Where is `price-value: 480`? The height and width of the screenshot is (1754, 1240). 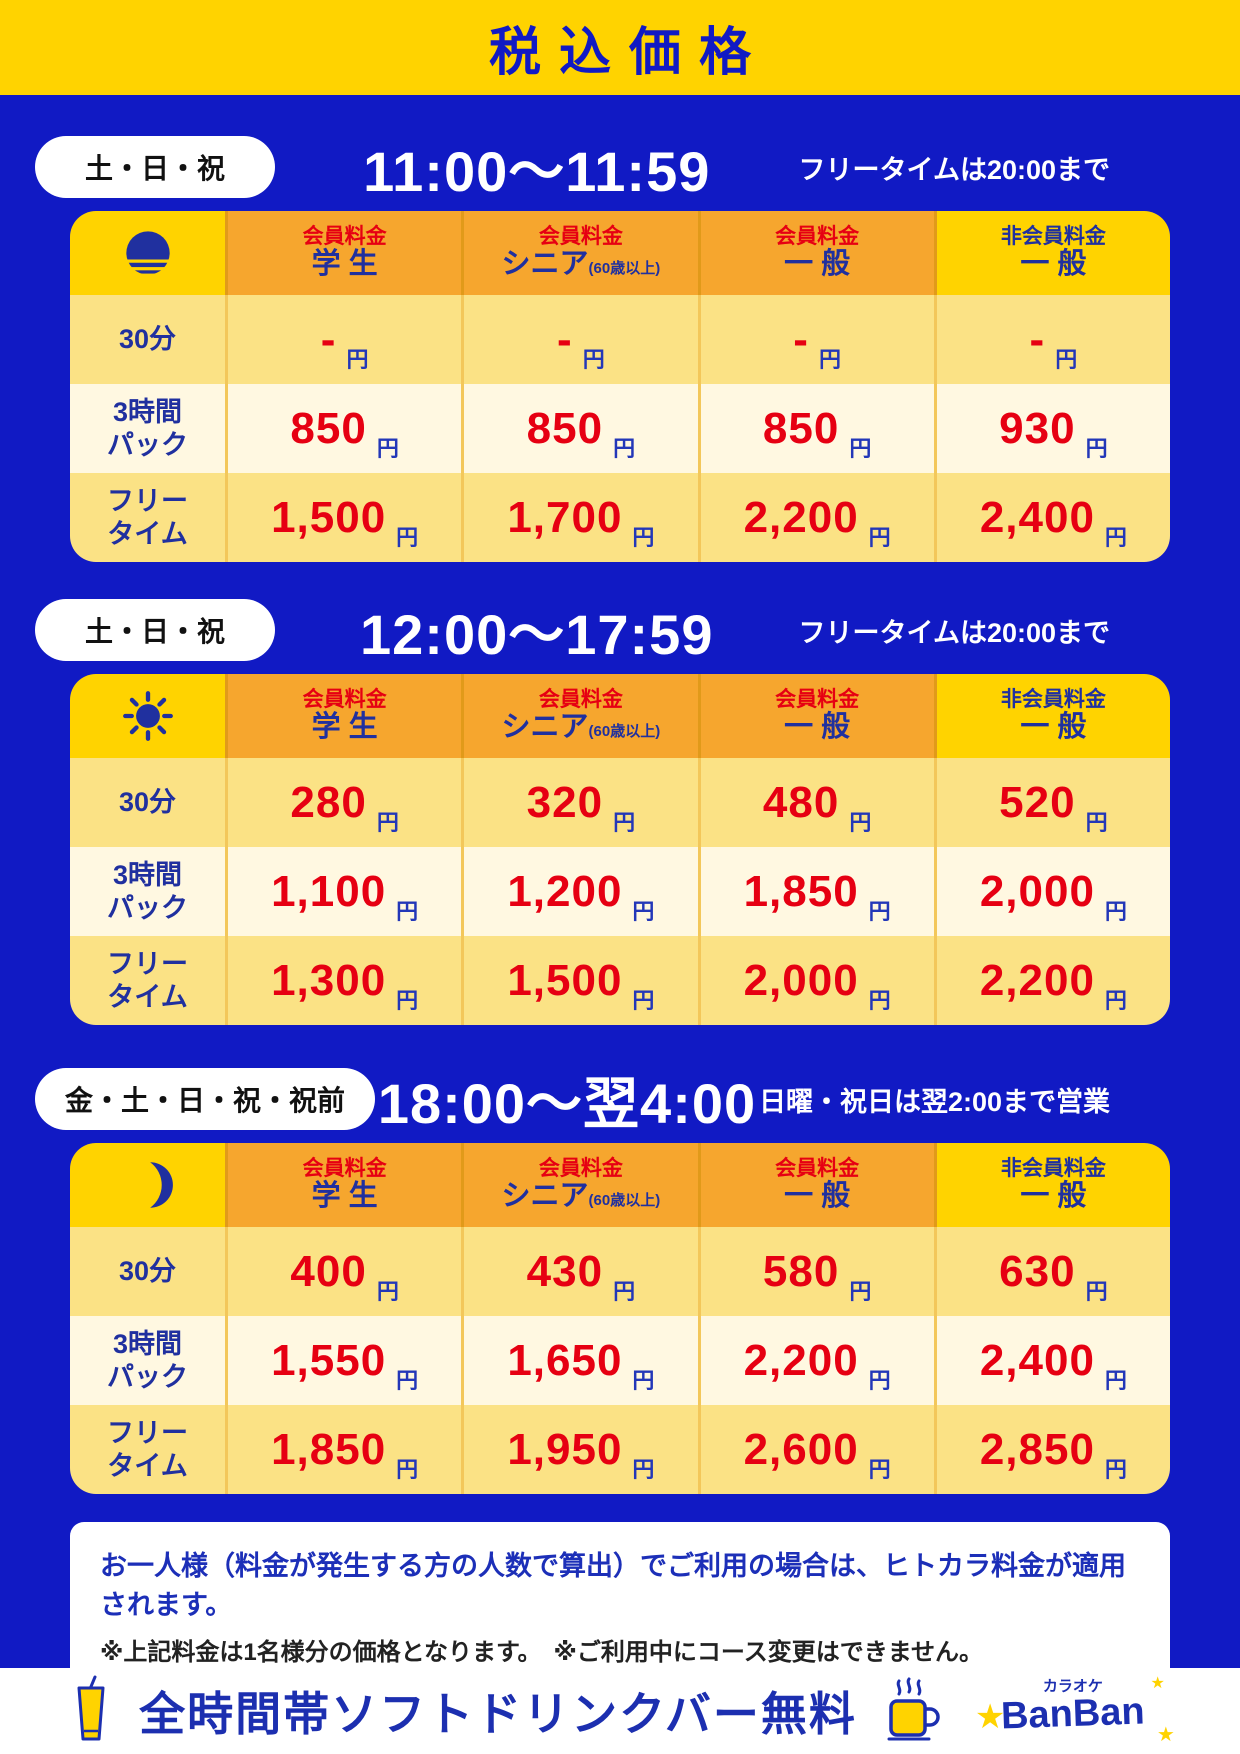
price-value: 480 is located at coordinates (801, 802).